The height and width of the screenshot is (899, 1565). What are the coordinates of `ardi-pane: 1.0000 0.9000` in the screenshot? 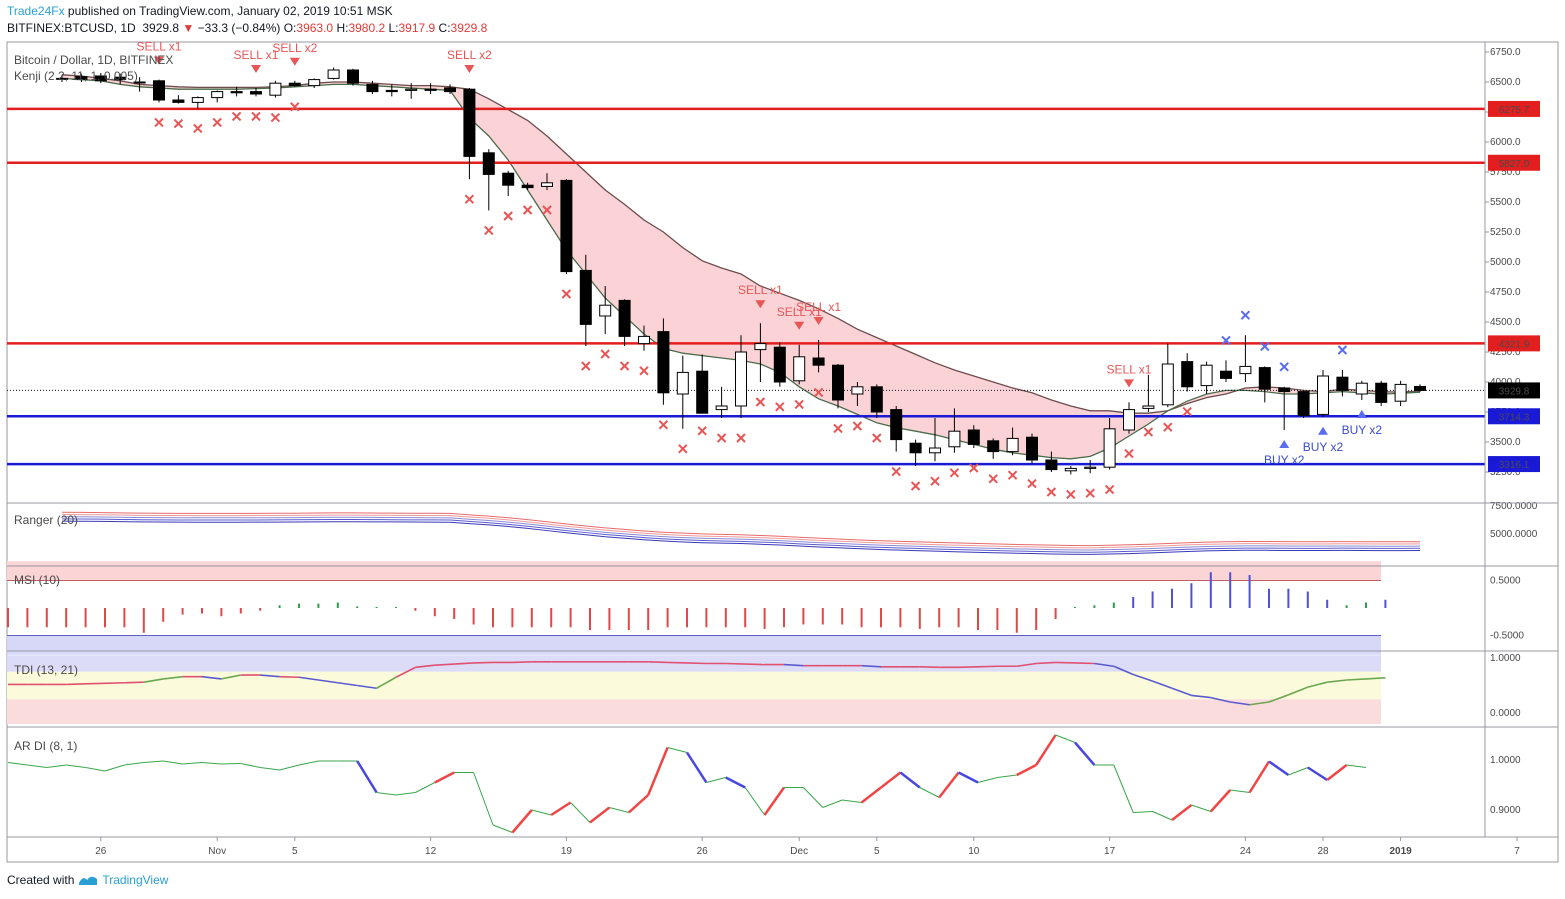 It's located at (764, 784).